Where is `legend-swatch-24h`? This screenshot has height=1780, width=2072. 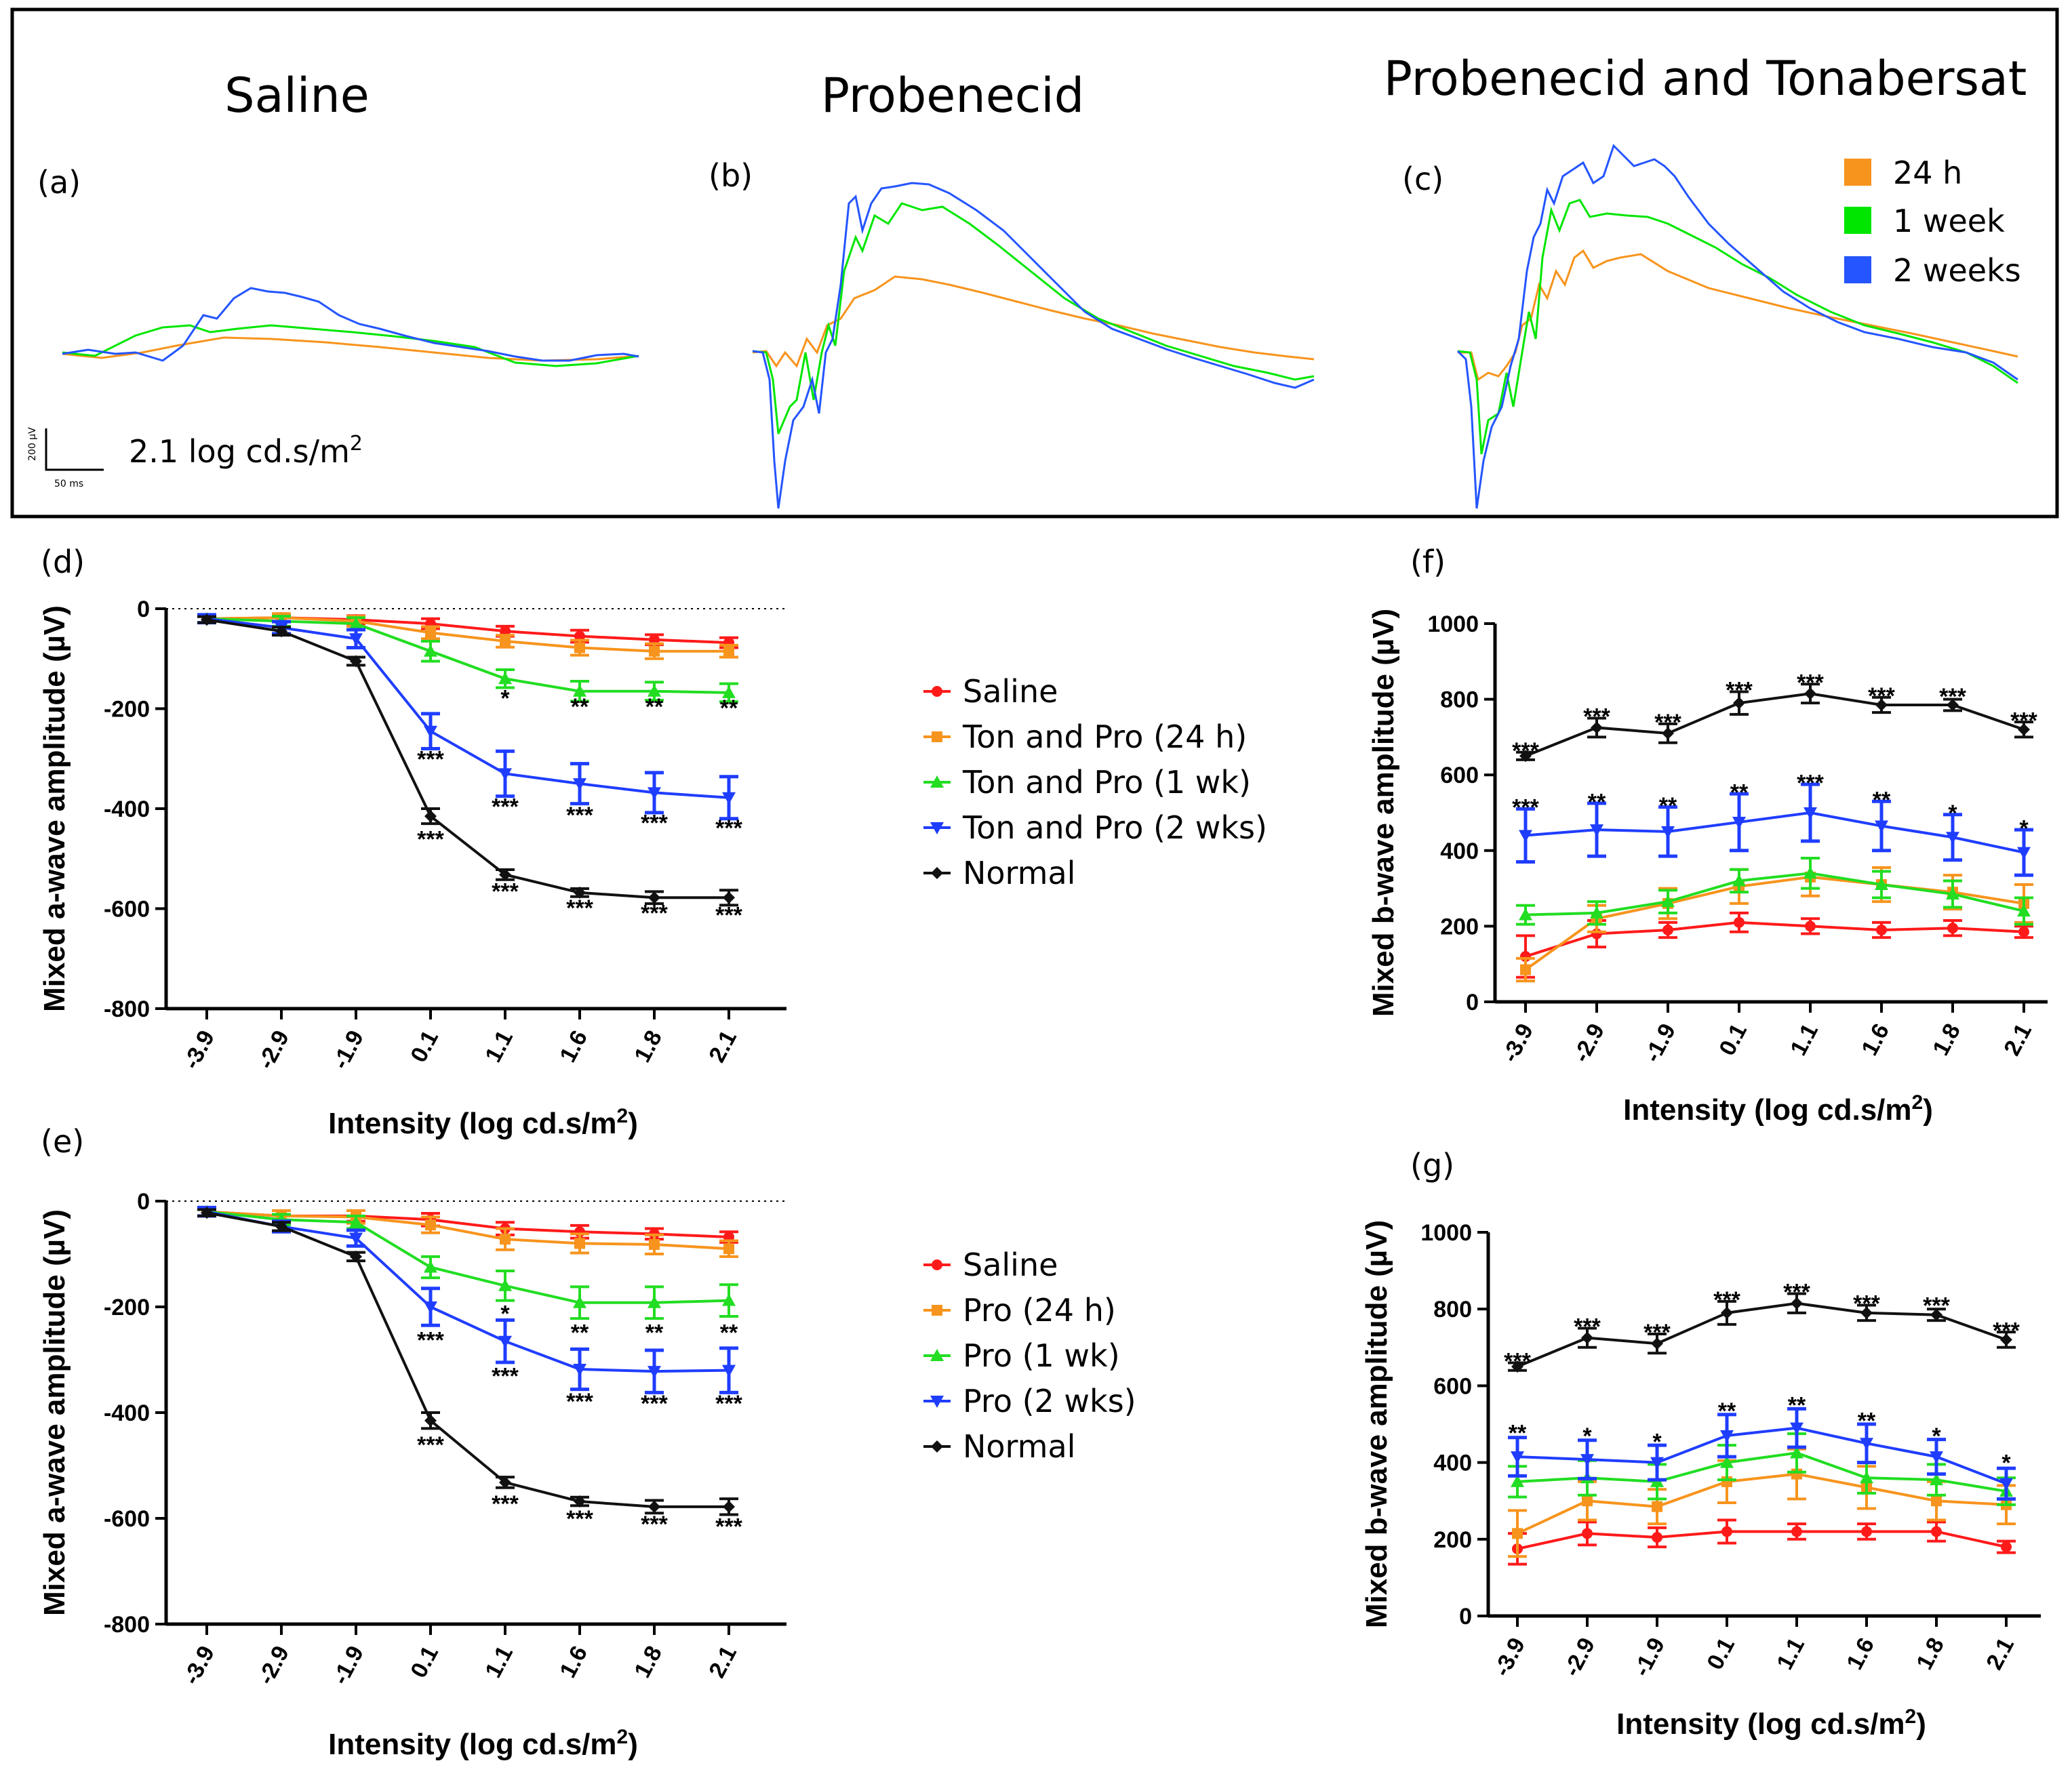
legend-swatch-24h is located at coordinates (1857, 172).